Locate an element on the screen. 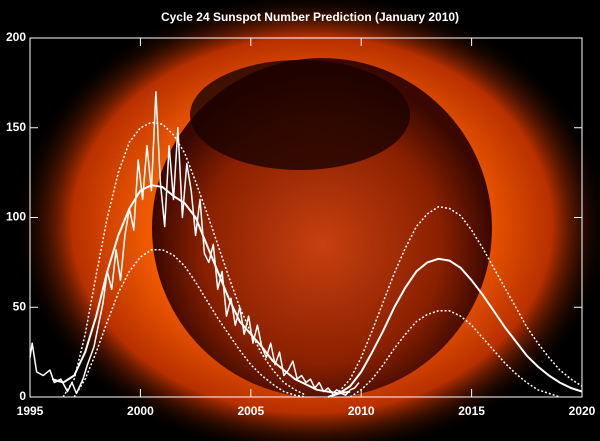  y-tick-label: 50 is located at coordinates (20, 306).